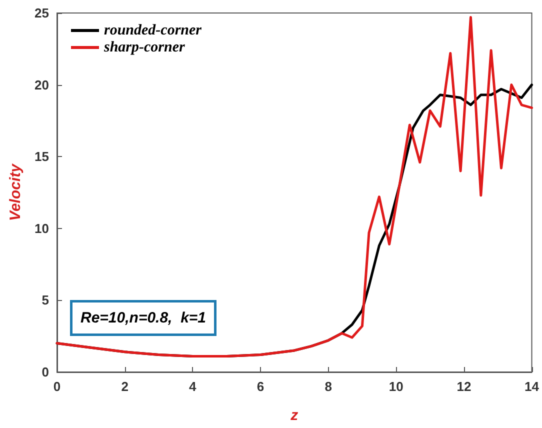 The height and width of the screenshot is (428, 542). What do you see at coordinates (328, 386) in the screenshot?
I see `x-tick-label: 8` at bounding box center [328, 386].